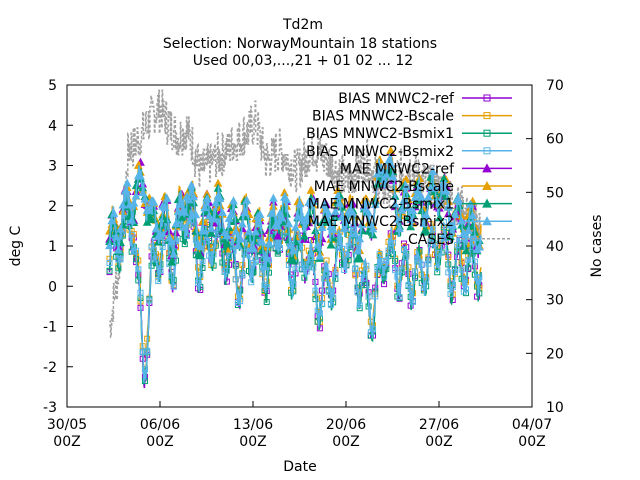 This screenshot has height=480, width=640. I want to click on x-tick-date: 04/07, so click(532, 425).